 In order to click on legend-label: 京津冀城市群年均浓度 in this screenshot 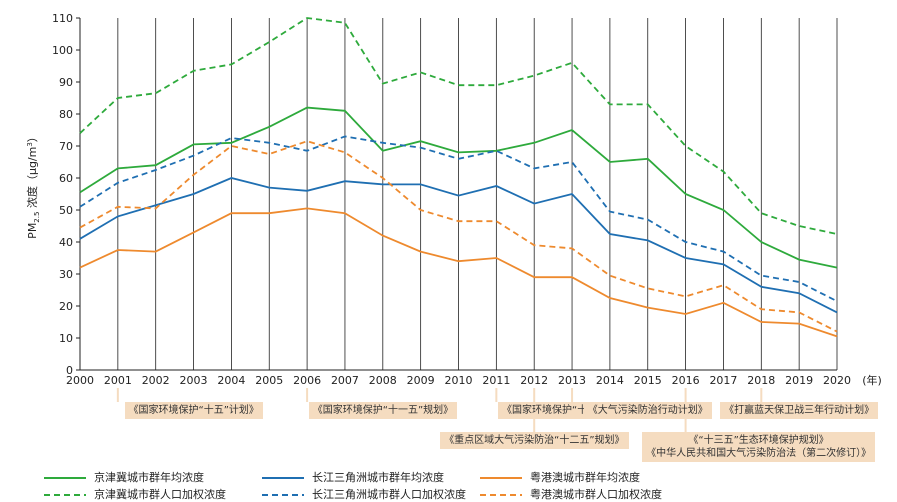, I will do `click(149, 477)`.